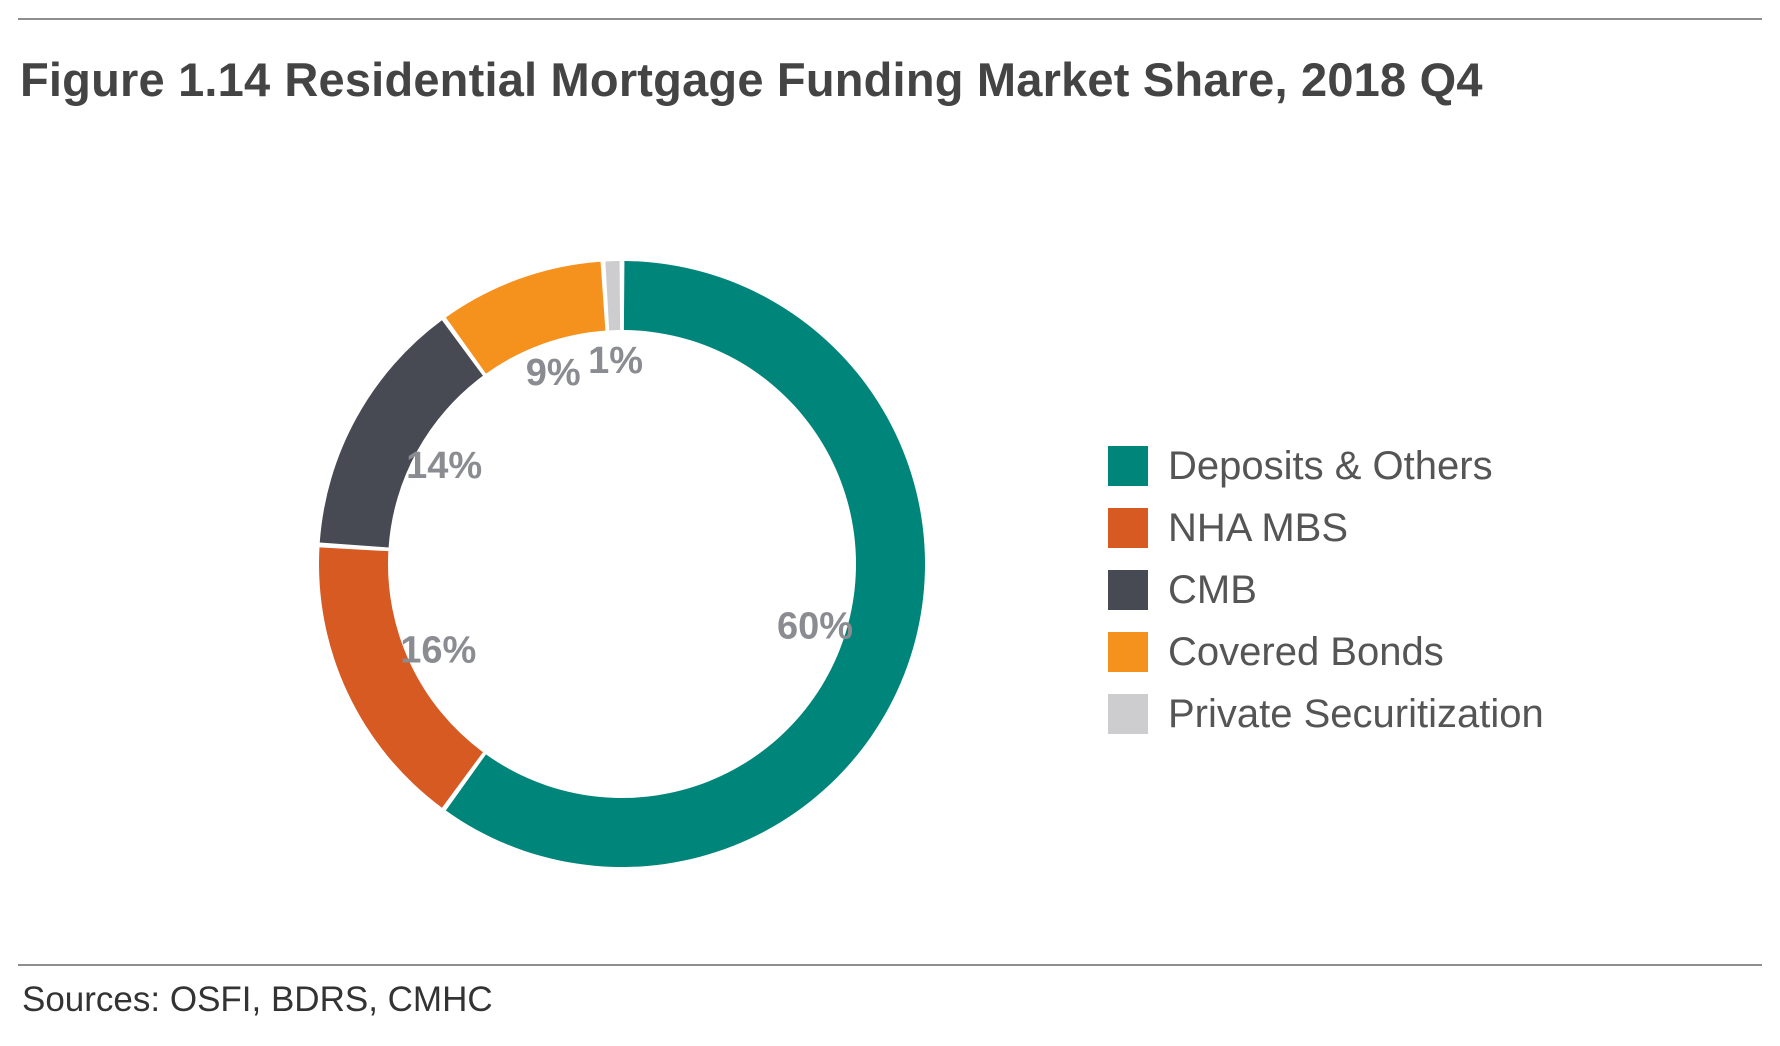  Describe the element at coordinates (1306, 652) in the screenshot. I see `legend-label: Covered Bonds` at that location.